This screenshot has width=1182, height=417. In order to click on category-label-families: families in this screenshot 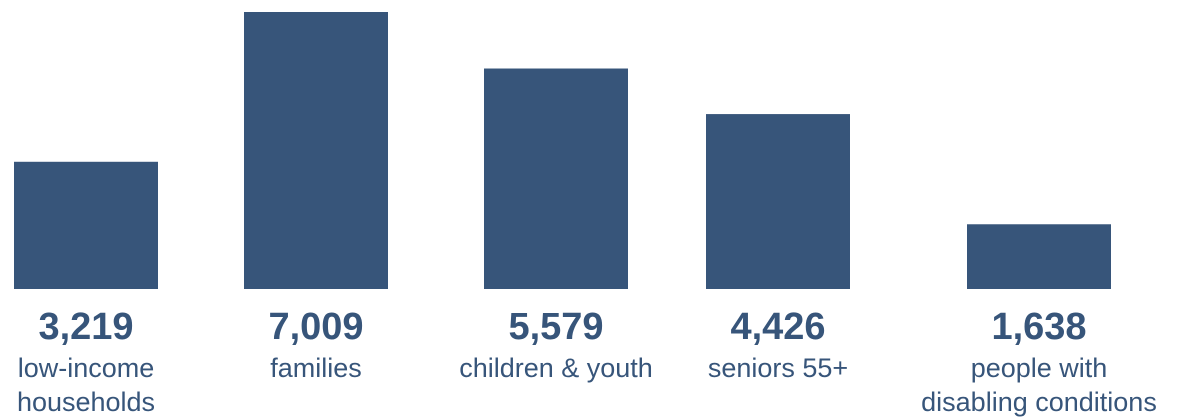, I will do `click(316, 368)`.